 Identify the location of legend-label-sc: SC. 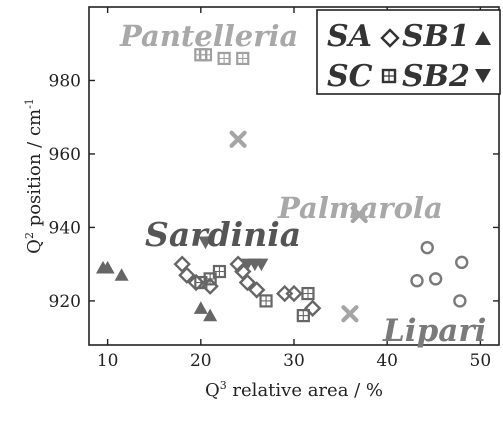
(350, 76).